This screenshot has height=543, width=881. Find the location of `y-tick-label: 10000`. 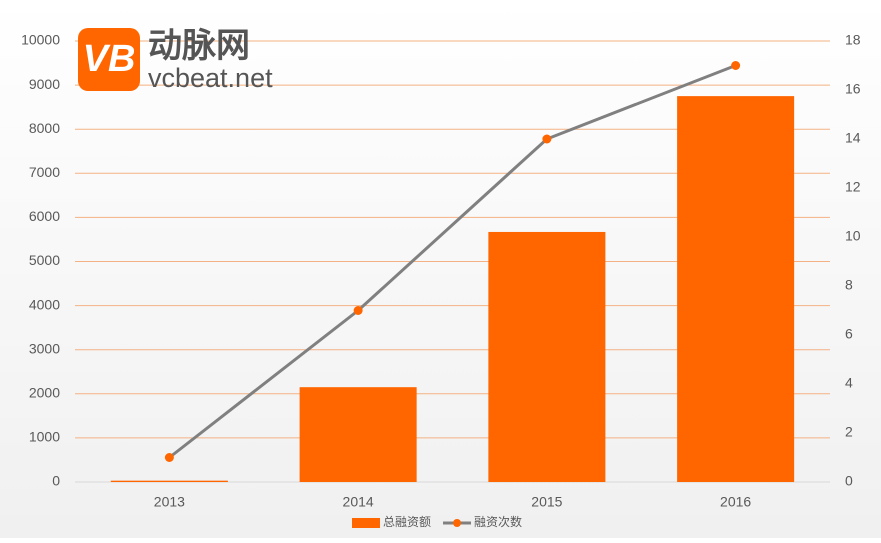

y-tick-label: 10000 is located at coordinates (40, 40).